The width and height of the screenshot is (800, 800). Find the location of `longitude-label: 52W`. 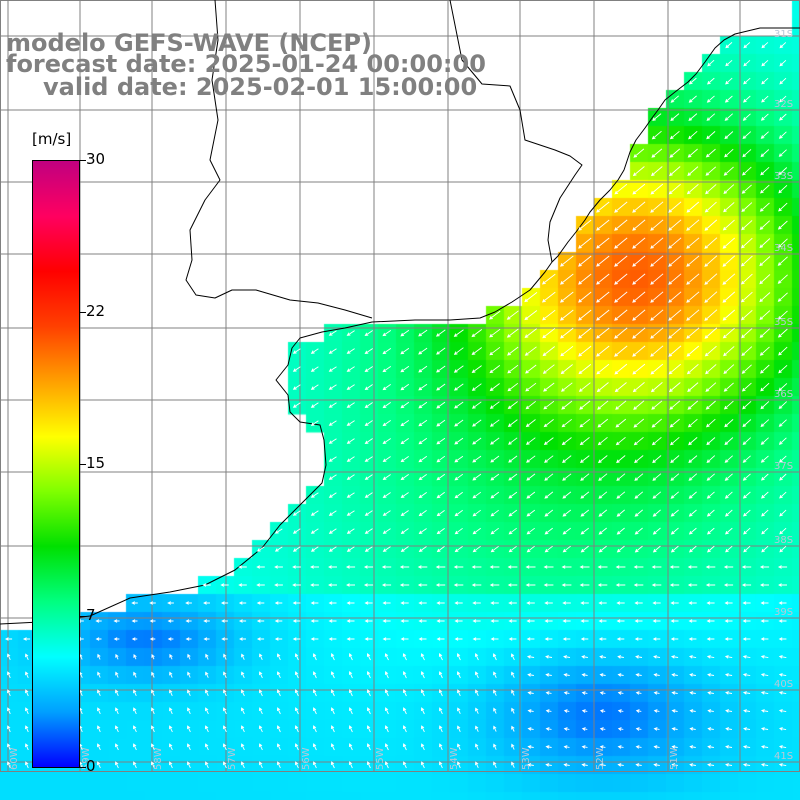

longitude-label: 52W is located at coordinates (600, 758).